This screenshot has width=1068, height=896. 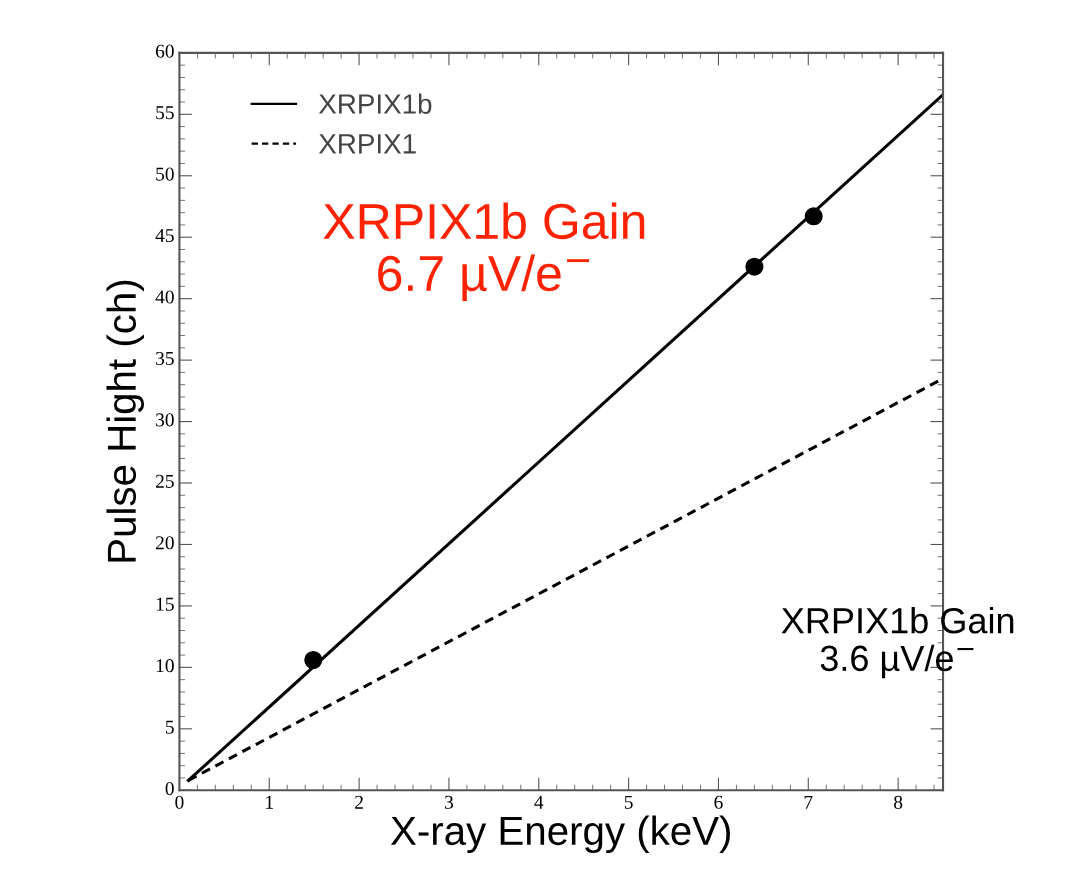 What do you see at coordinates (539, 802) in the screenshot?
I see `x-tick-label: 4` at bounding box center [539, 802].